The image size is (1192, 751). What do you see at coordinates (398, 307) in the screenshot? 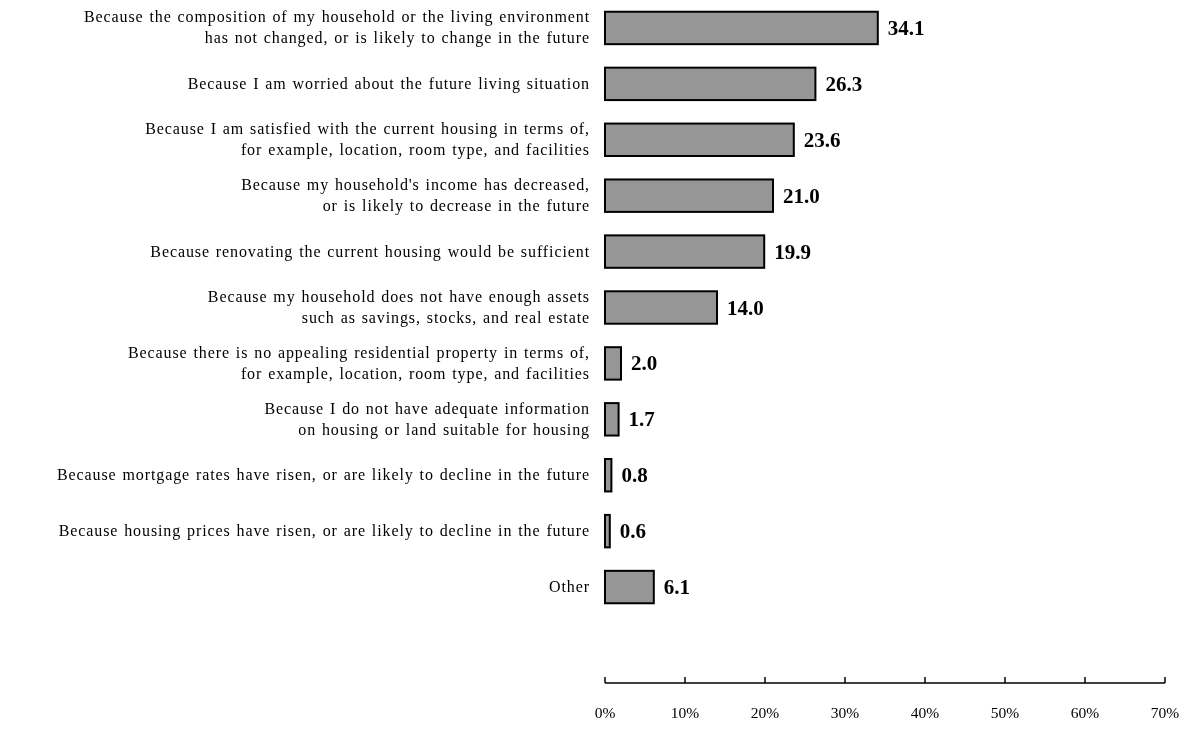
I see `y-tick-label: Because my household does not have enough assets such as savings, stocks, and real estate` at bounding box center [398, 307].